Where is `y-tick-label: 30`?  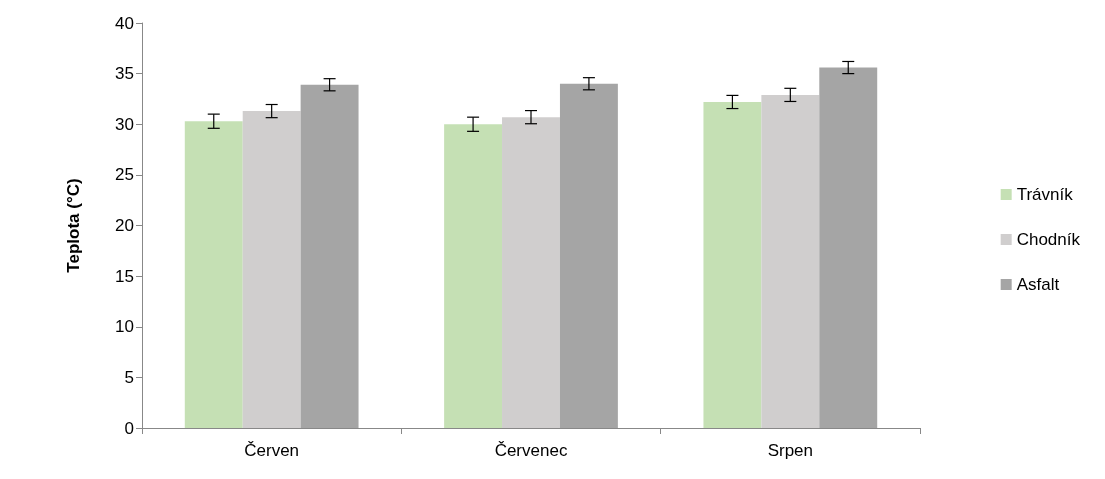
y-tick-label: 30 is located at coordinates (124, 124).